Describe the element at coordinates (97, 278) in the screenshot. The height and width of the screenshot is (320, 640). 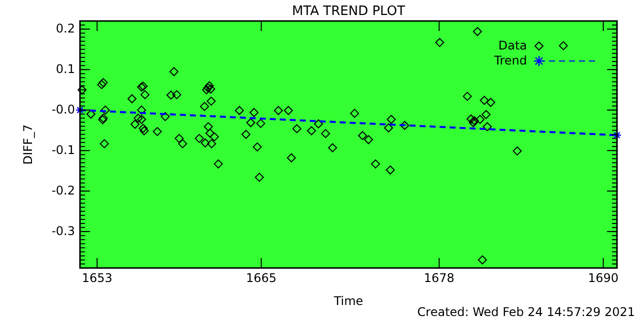
I see `x-tick-label: 1653` at that location.